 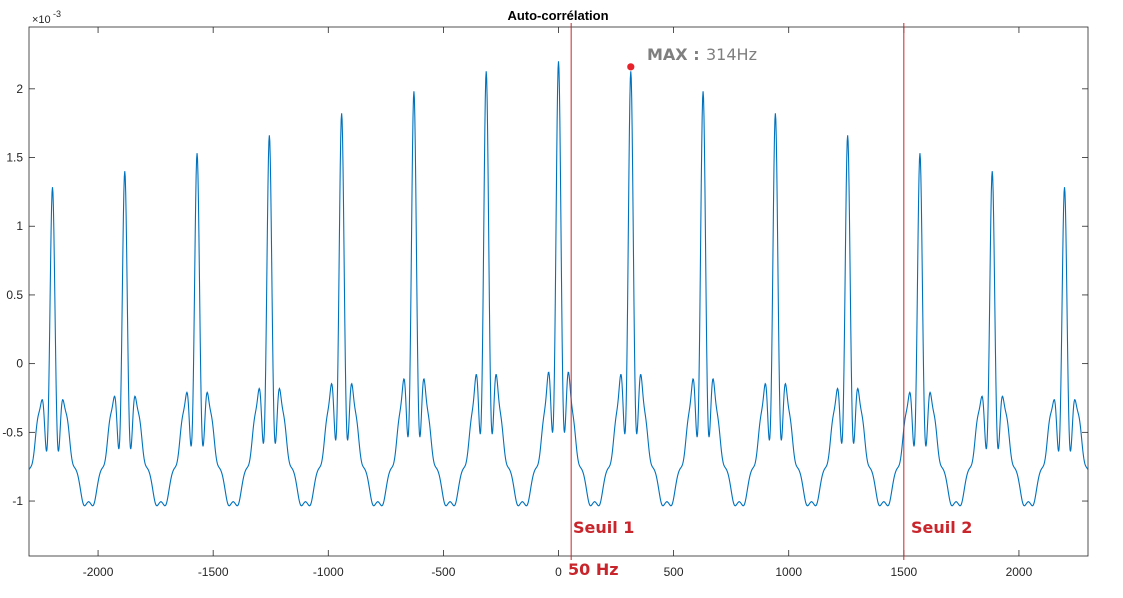 What do you see at coordinates (941, 527) in the screenshot?
I see `seuil2-label: Seuil 2` at bounding box center [941, 527].